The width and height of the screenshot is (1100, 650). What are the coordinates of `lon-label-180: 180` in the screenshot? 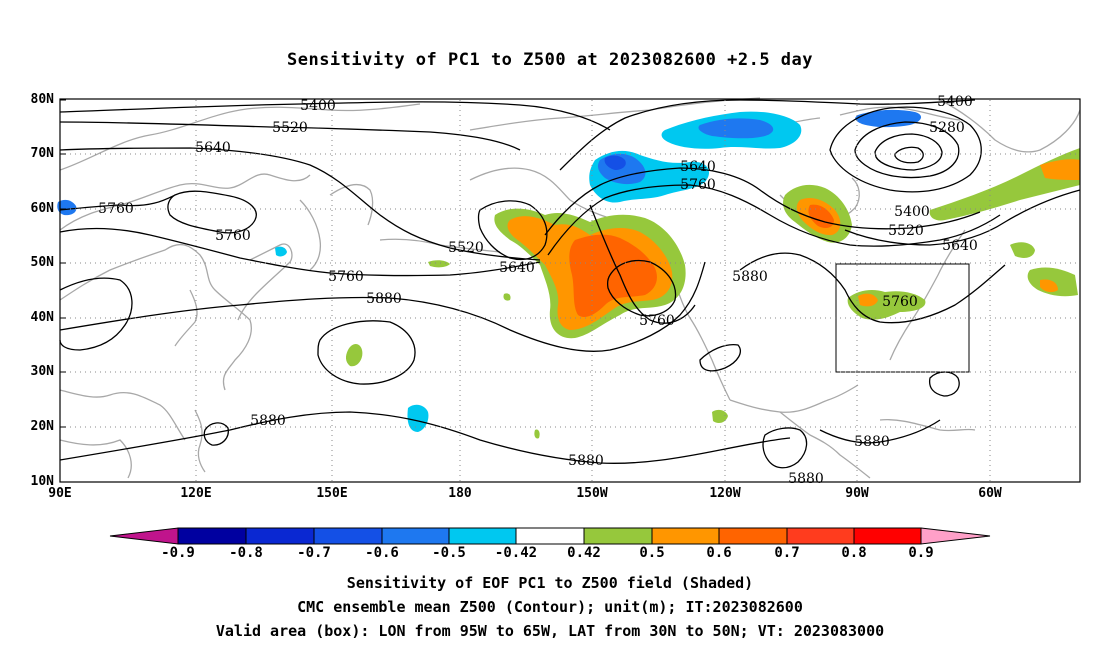 It's located at (460, 493).